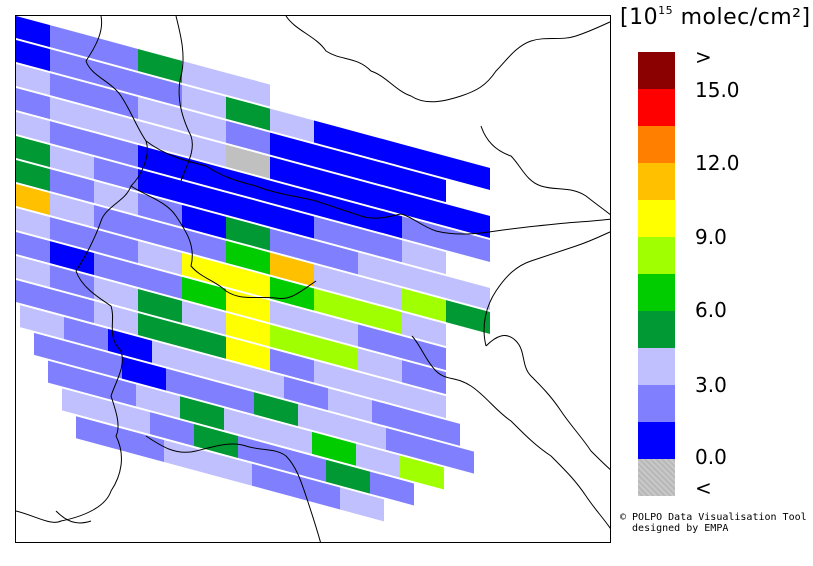 The height and width of the screenshot is (566, 813). I want to click on unit-rest: molec/cm²], so click(742, 17).